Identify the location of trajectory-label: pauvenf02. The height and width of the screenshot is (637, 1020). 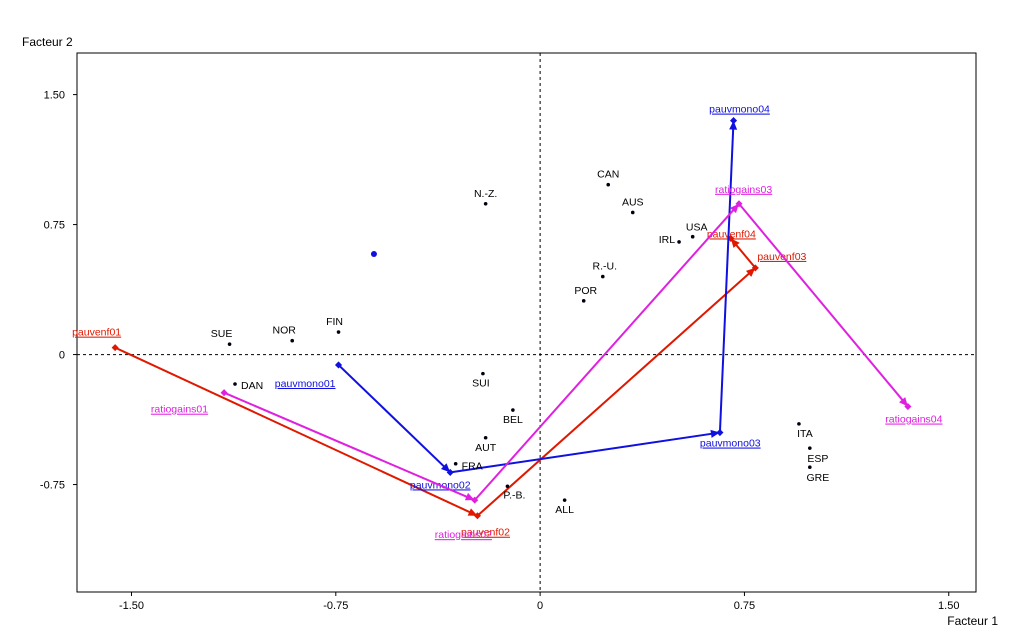
(485, 533).